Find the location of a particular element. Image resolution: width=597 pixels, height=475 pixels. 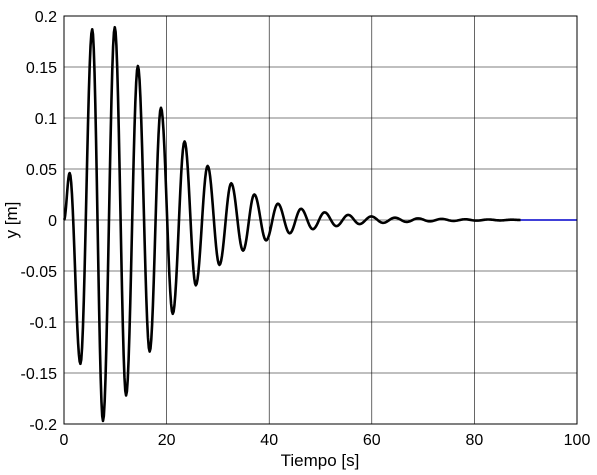

y-axis-label: y [m] is located at coordinates (11, 220).